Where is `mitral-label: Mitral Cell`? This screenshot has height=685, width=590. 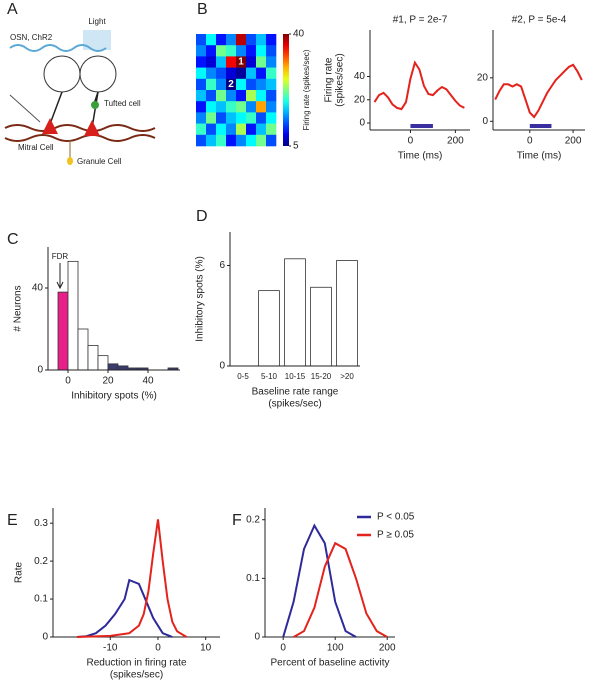 mitral-label: Mitral Cell is located at coordinates (36, 147).